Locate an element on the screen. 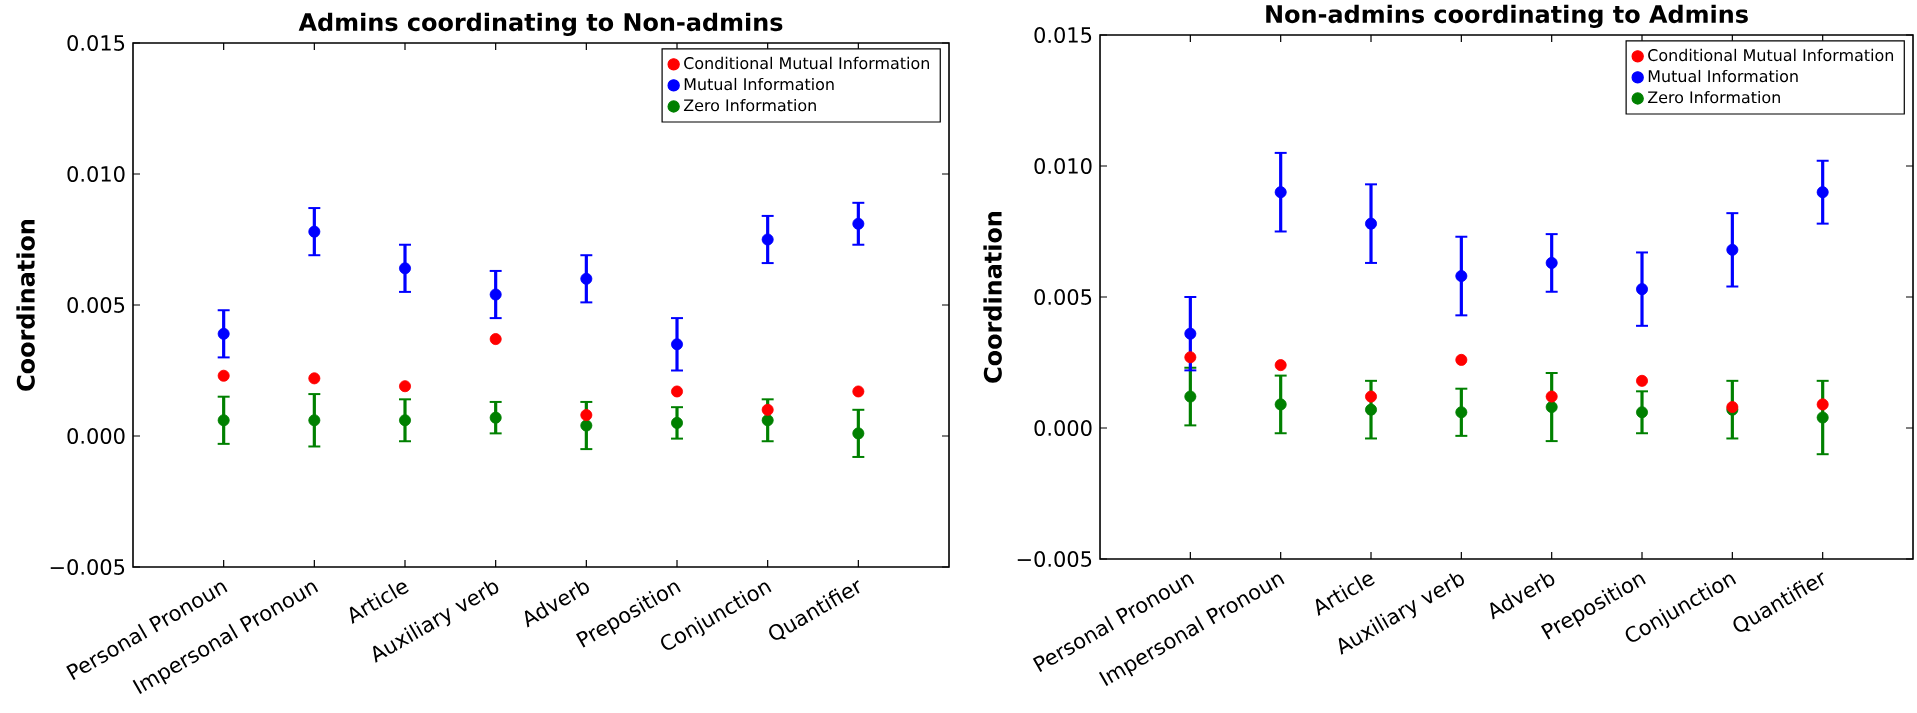 The image size is (1917, 713). chart-title: Admins coordinating to Non-admins is located at coordinates (540, 24).